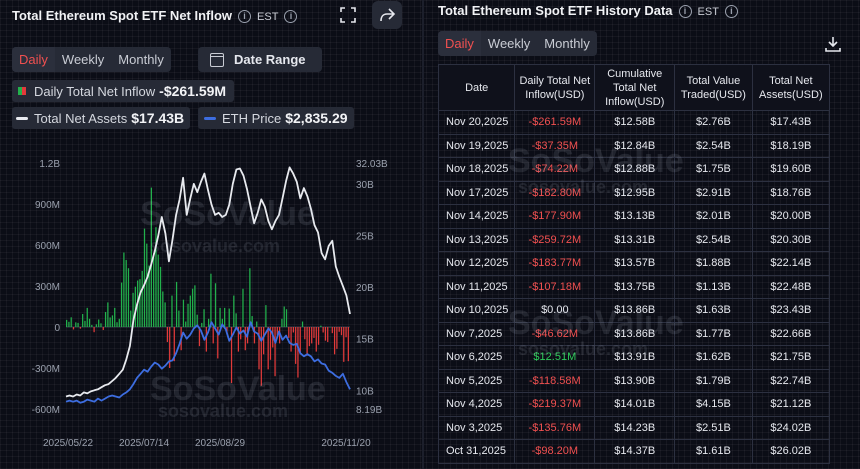  What do you see at coordinates (635, 87) in the screenshot?
I see `column-header-cumulative-inflow: Cumulative Total Net Inflow(USD)` at bounding box center [635, 87].